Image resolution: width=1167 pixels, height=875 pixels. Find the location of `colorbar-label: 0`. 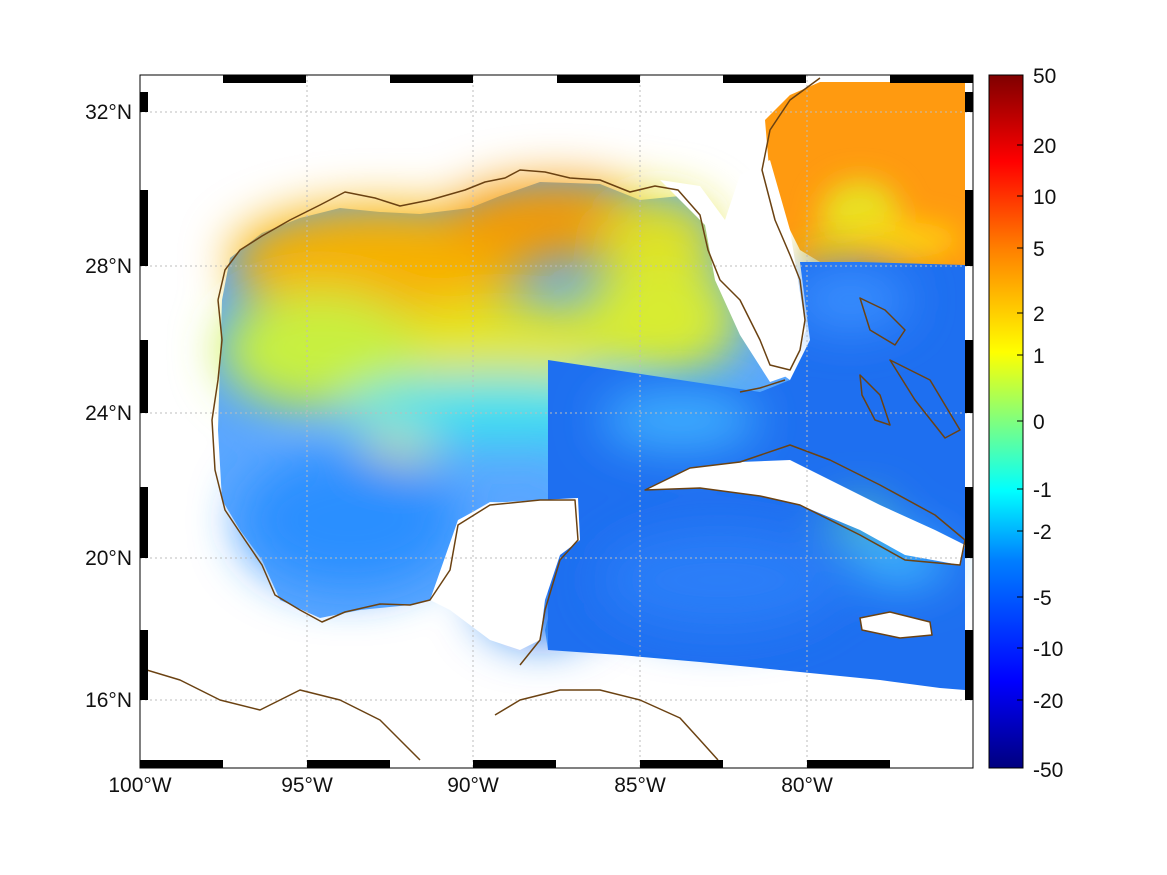

colorbar-label: 0 is located at coordinates (1039, 422).